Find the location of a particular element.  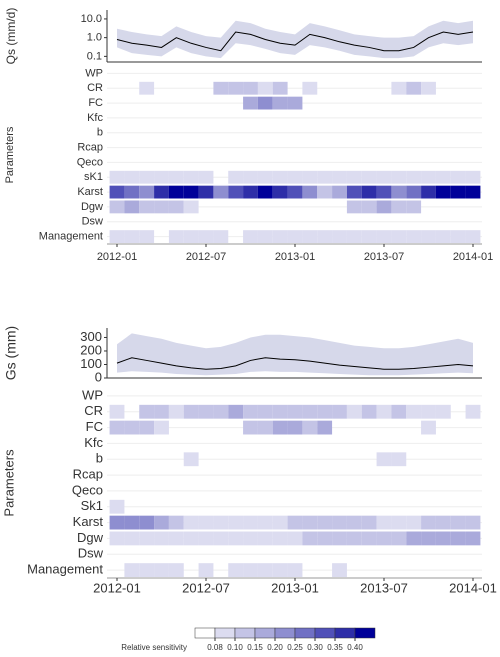

parameter-label: CR is located at coordinates (95, 88).